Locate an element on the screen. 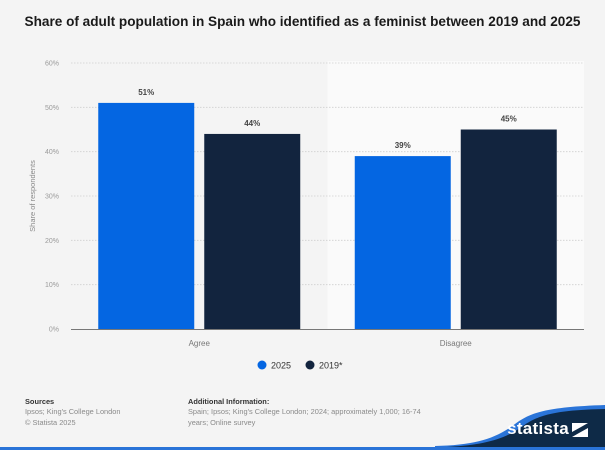 Image resolution: width=605 pixels, height=450 pixels. value-label: 51% is located at coordinates (146, 92).